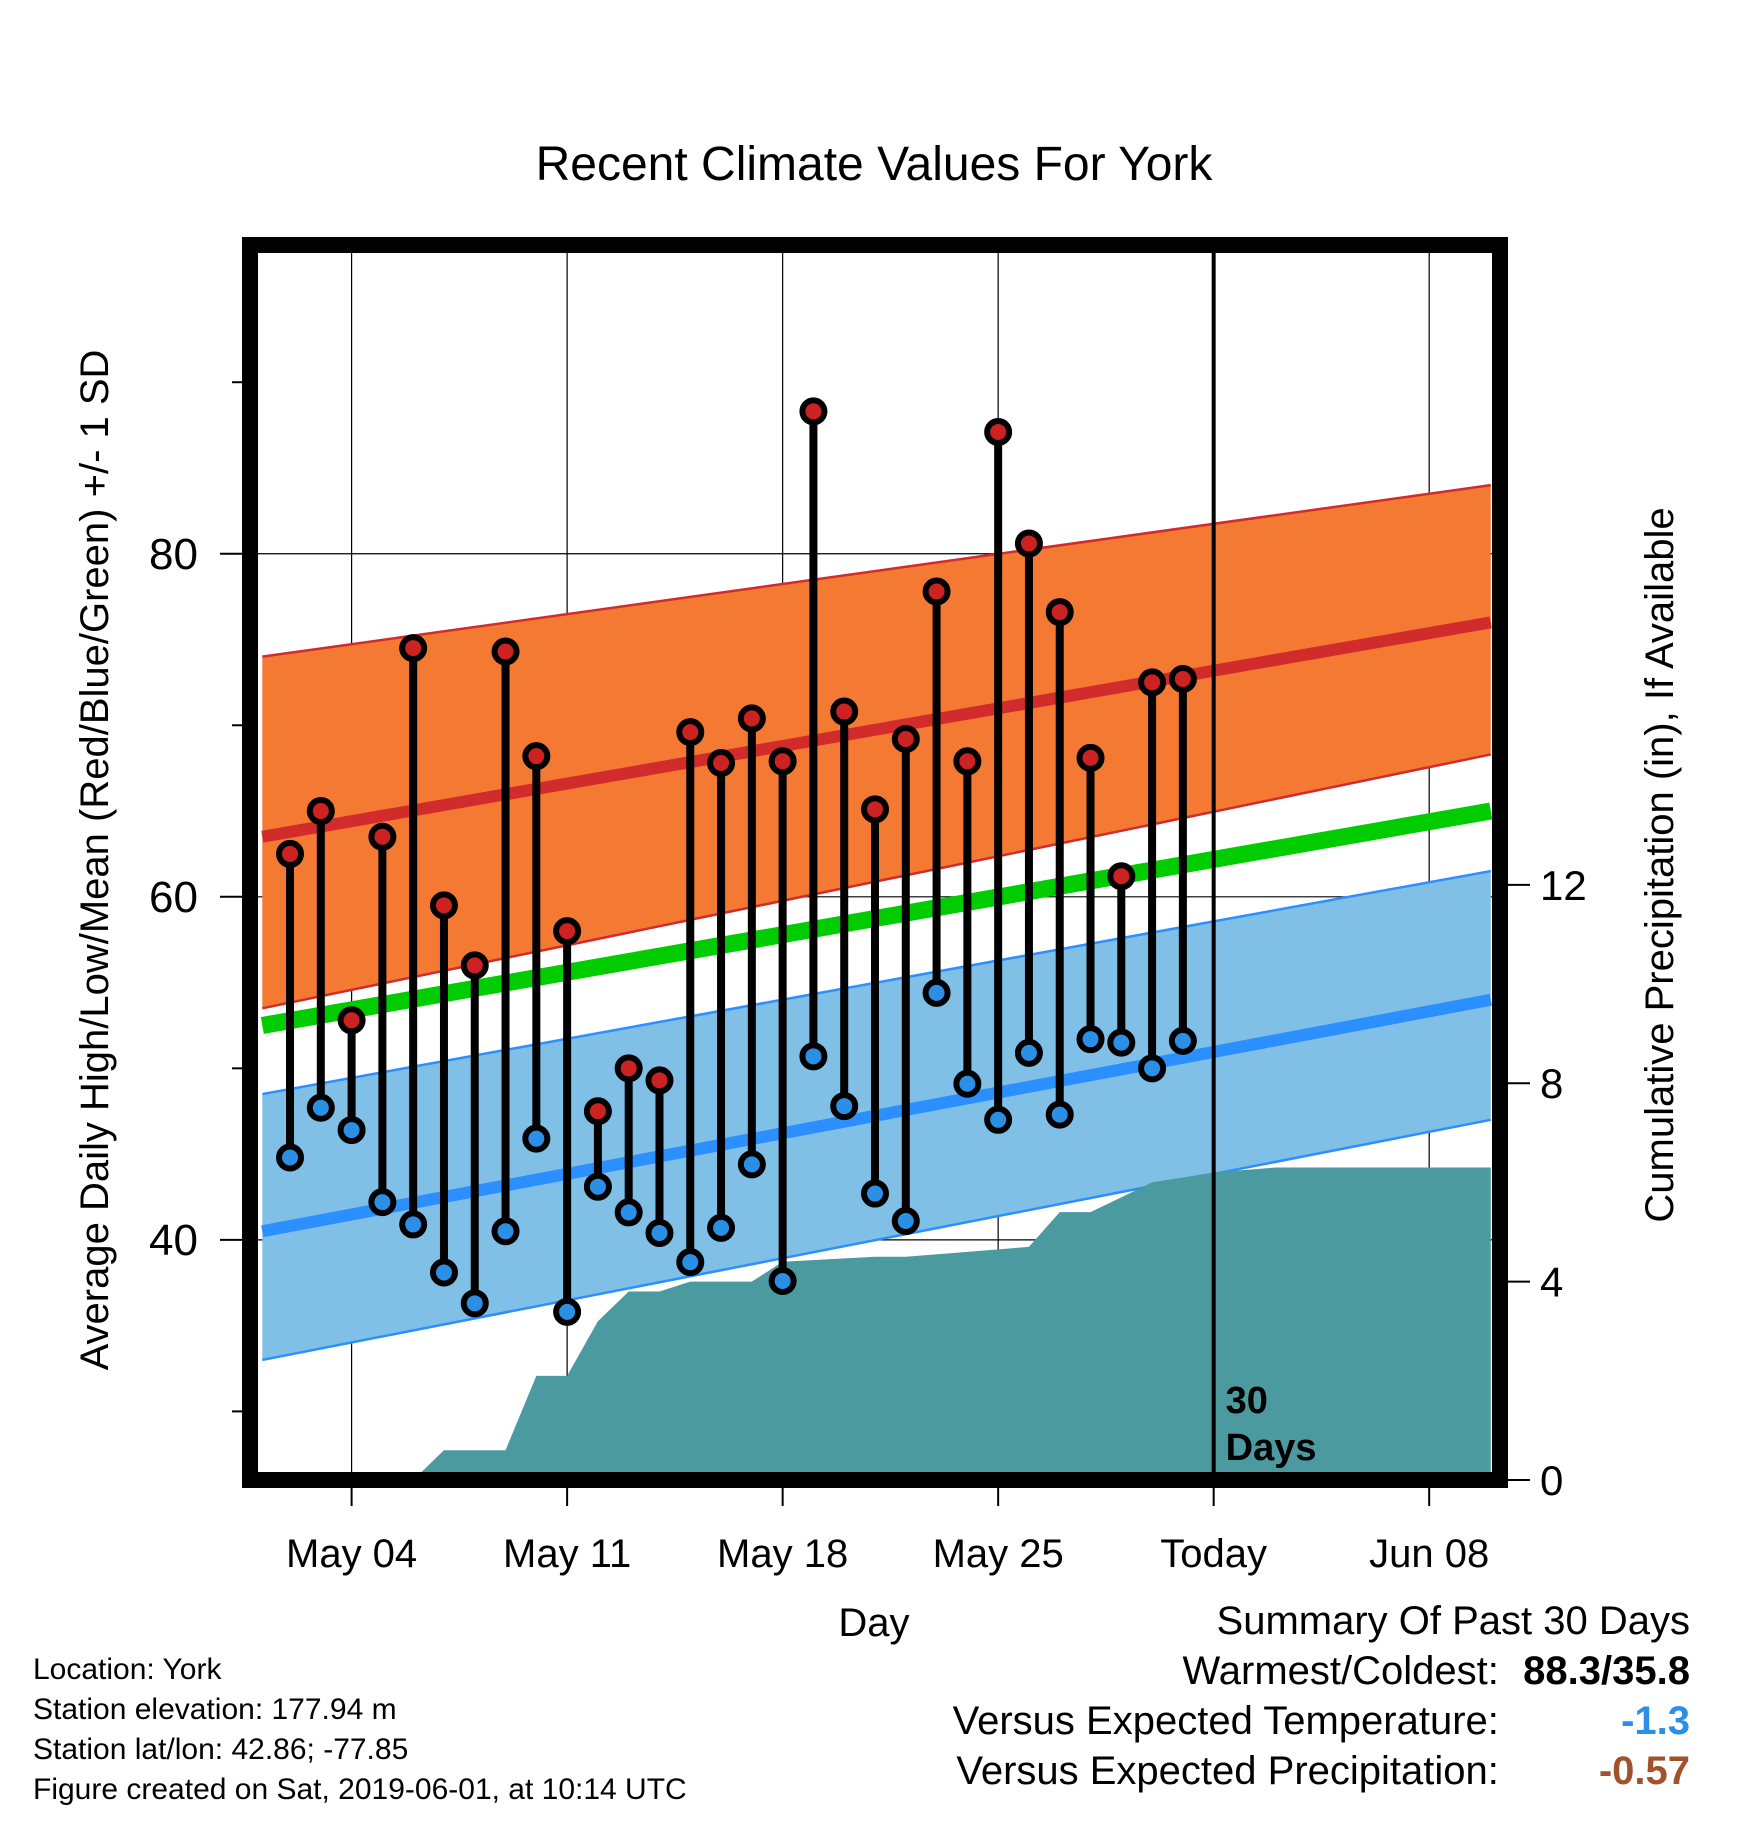 The width and height of the screenshot is (1748, 1828). What do you see at coordinates (215, 1709) in the screenshot?
I see `elevation-text: Station elevation: 177.94 m` at bounding box center [215, 1709].